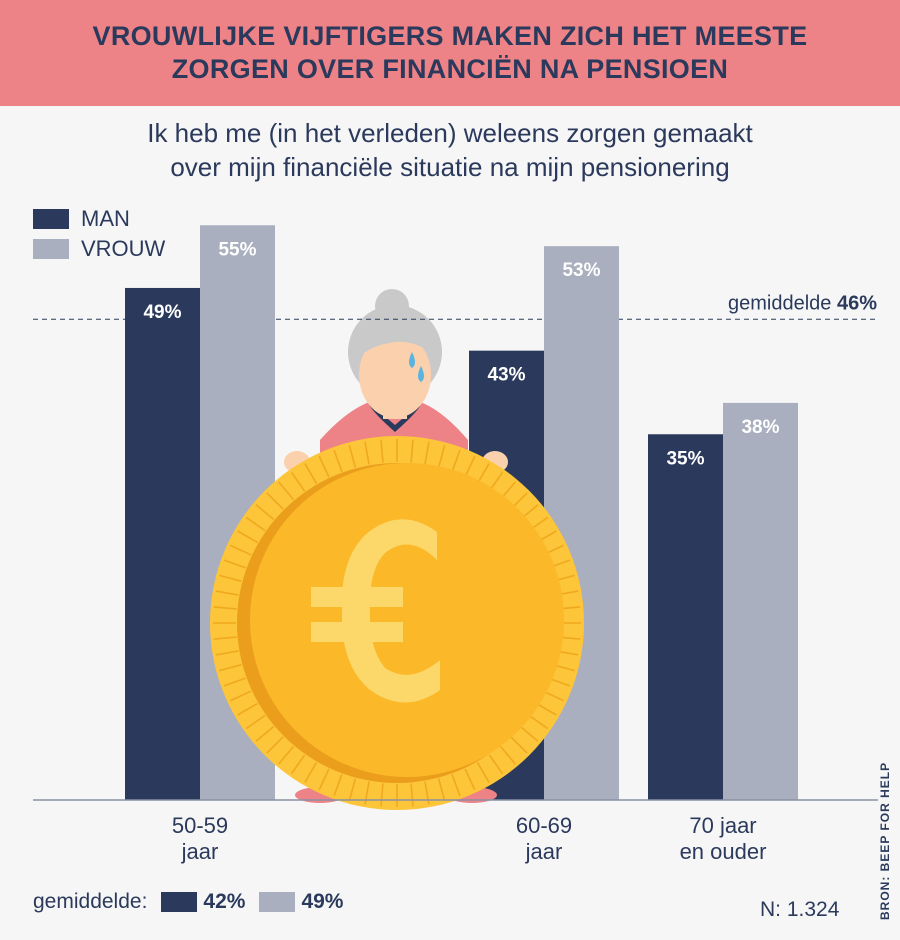  I want to click on legend-vrouw: VROUW, so click(99, 249).